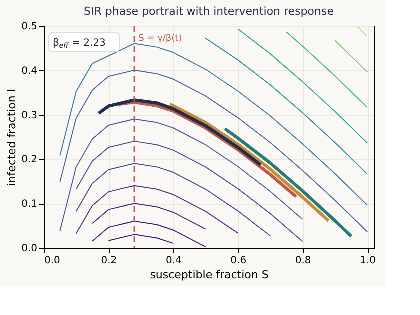 The height and width of the screenshot is (315, 420). Describe the element at coordinates (12, 137) in the screenshot. I see `y-axis-title: infected fraction I` at that location.